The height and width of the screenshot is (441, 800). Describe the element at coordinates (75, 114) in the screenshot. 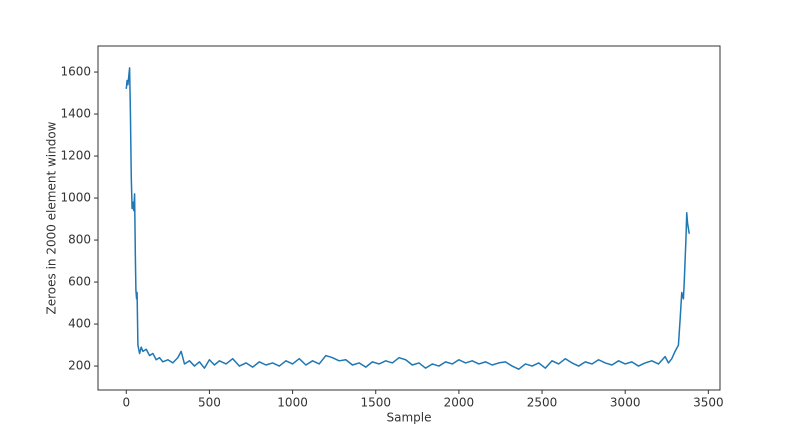

I see `y-tick-label: 1400` at that location.